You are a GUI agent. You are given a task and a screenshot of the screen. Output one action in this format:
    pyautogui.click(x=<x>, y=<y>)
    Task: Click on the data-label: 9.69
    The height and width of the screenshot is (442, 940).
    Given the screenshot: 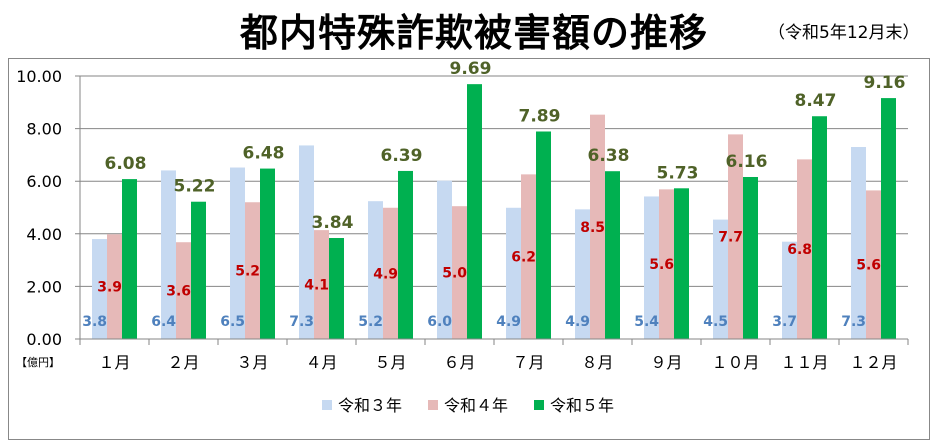 What is the action you would take?
    pyautogui.click(x=471, y=69)
    